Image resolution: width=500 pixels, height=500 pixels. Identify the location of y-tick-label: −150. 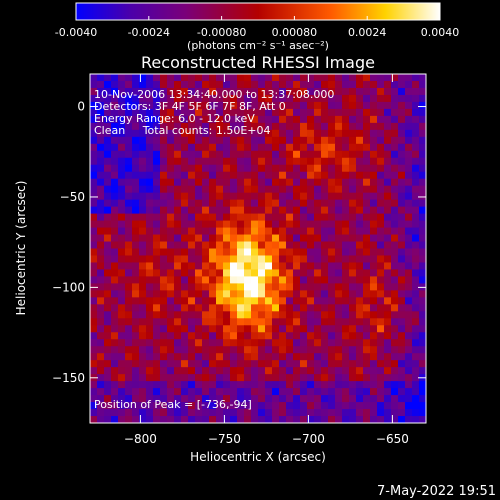
(68, 378).